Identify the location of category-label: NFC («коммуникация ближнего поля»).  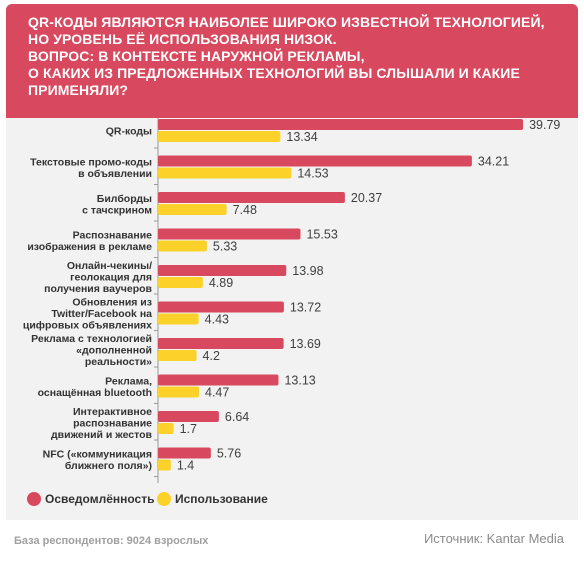
(97, 460).